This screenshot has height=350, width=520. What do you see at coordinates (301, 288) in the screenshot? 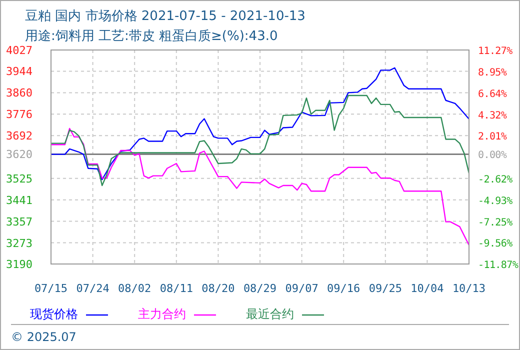
I see `x-tick-label: 09/07` at bounding box center [301, 288].